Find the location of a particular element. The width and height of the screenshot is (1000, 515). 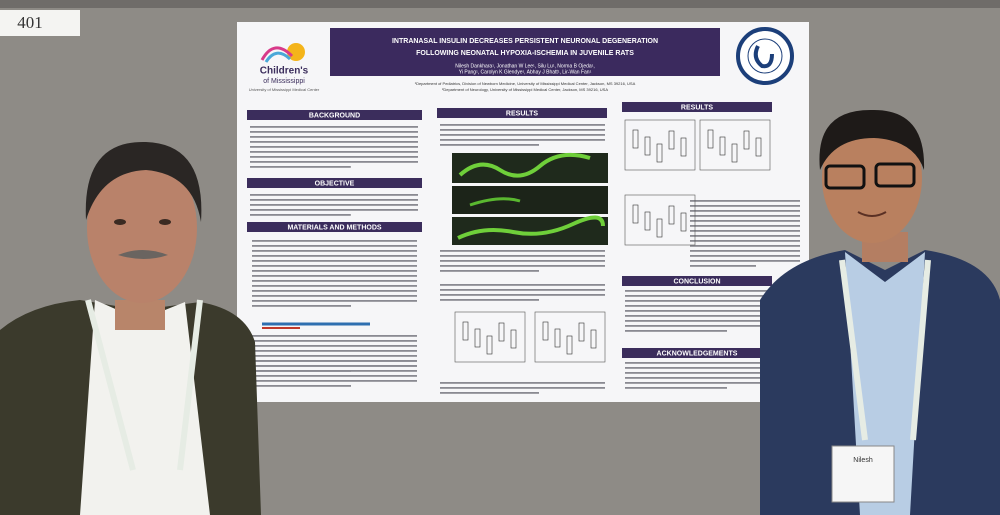

logo-text: of Mississippi is located at coordinates (284, 81).